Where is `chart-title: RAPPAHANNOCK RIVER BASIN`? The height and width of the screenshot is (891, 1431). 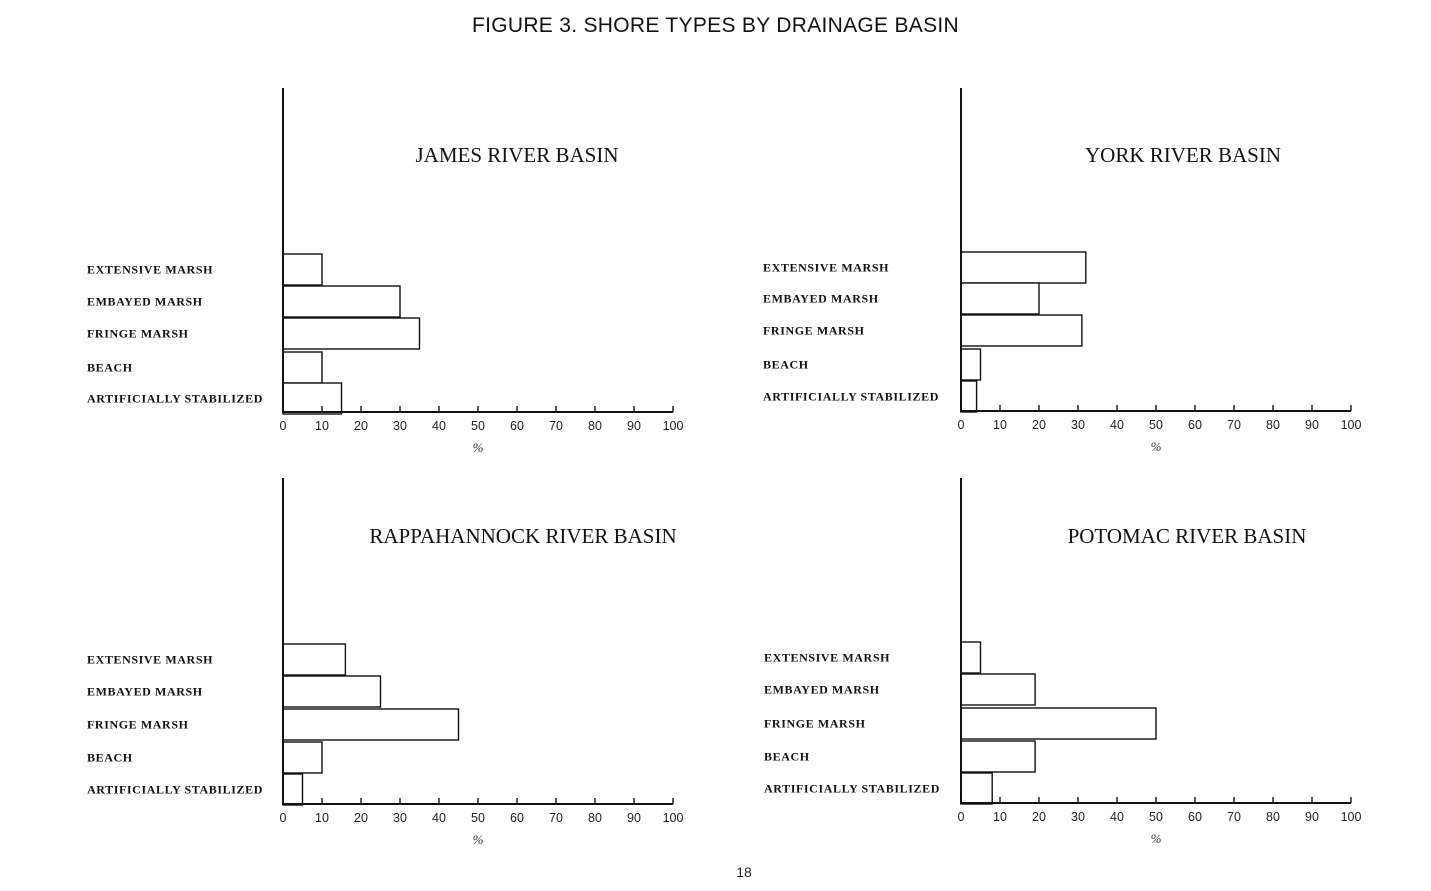
chart-title: RAPPAHANNOCK RIVER BASIN is located at coordinates (522, 536).